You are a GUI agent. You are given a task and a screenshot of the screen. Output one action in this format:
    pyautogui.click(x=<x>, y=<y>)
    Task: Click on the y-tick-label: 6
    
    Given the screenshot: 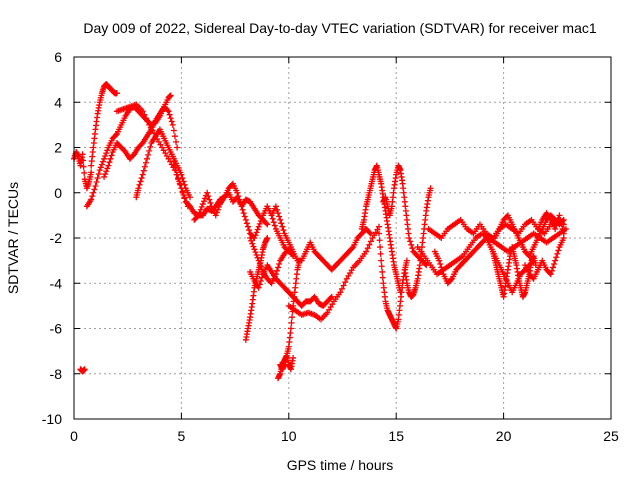 What is the action you would take?
    pyautogui.click(x=58, y=57)
    